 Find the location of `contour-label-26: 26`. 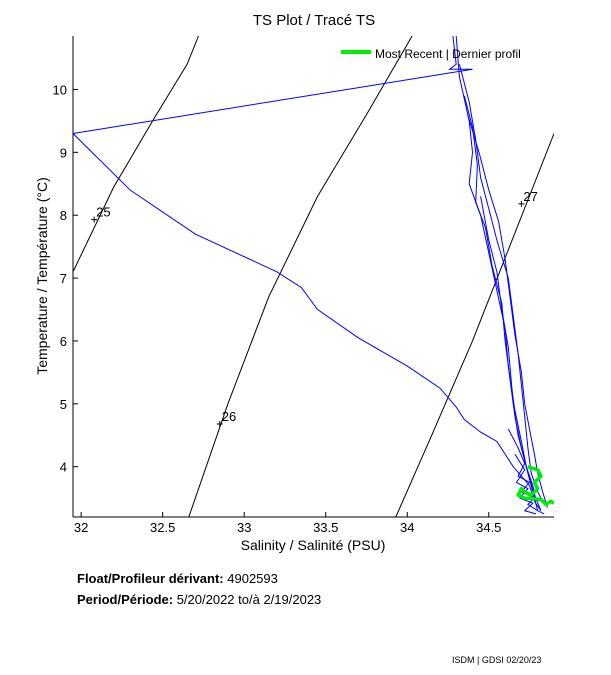

contour-label-26: 26 is located at coordinates (229, 416).